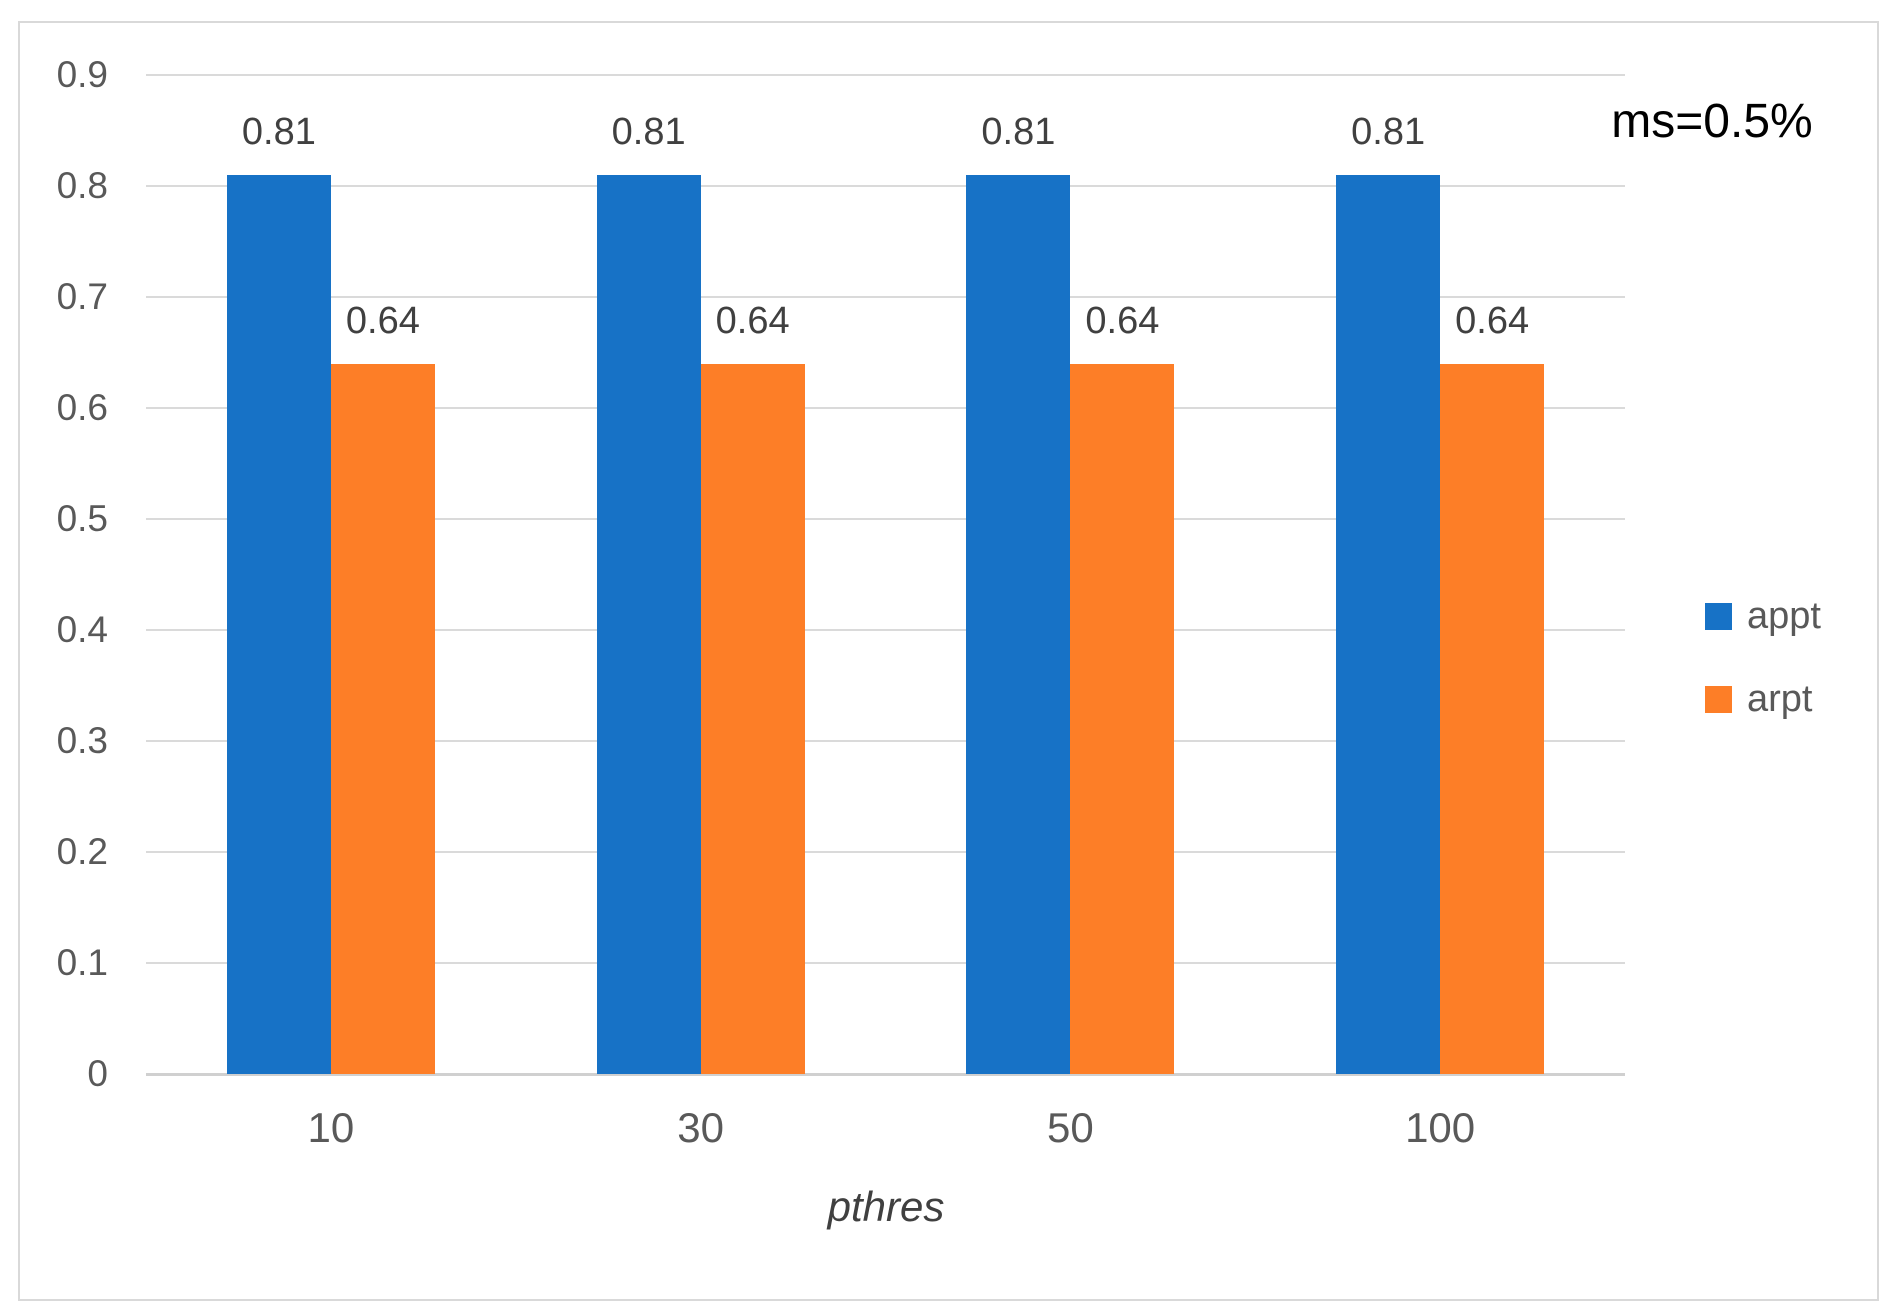 Image resolution: width=1902 pixels, height=1314 pixels. I want to click on y-tick-label: 0.6, so click(82, 407).